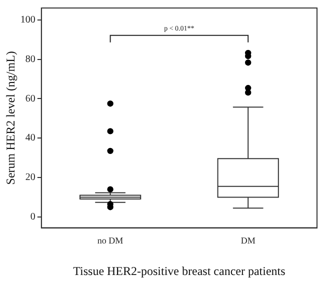 The height and width of the screenshot is (285, 322). Describe the element at coordinates (248, 241) in the screenshot. I see `x-tick-label: DM` at that location.